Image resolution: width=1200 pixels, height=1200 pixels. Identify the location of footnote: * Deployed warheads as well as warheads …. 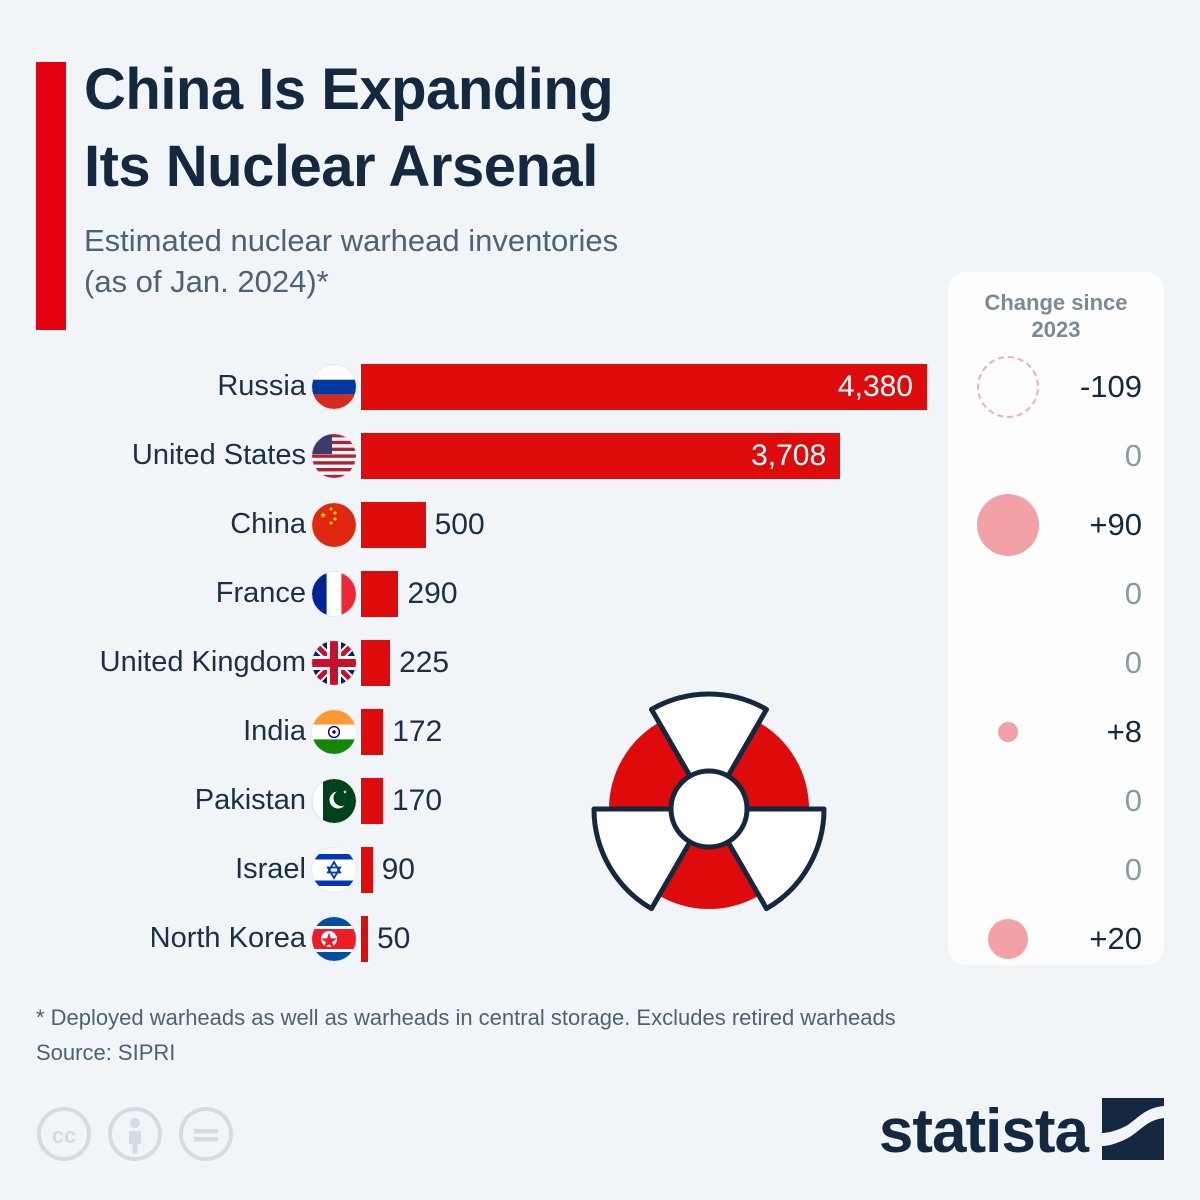
(581, 1035).